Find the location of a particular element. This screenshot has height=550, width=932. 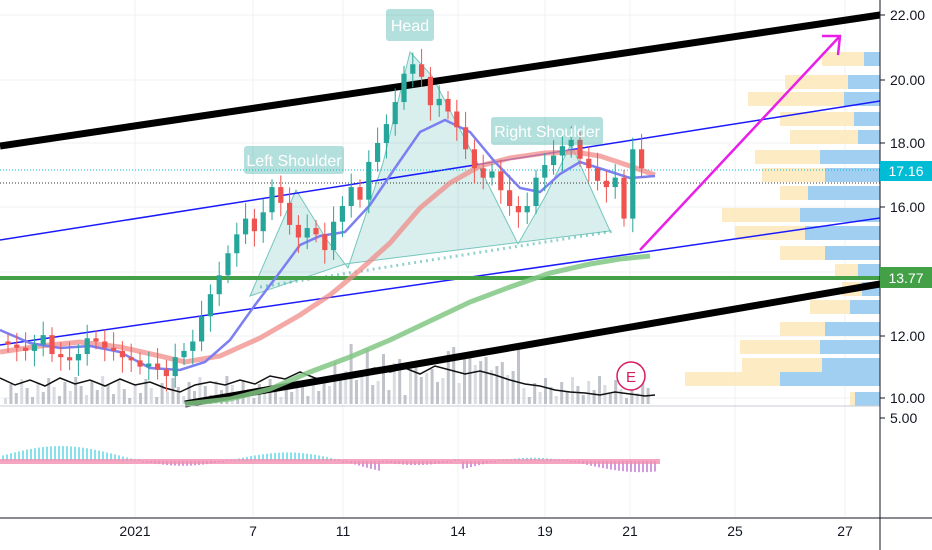

last-price-label: 17.16 is located at coordinates (906, 171).